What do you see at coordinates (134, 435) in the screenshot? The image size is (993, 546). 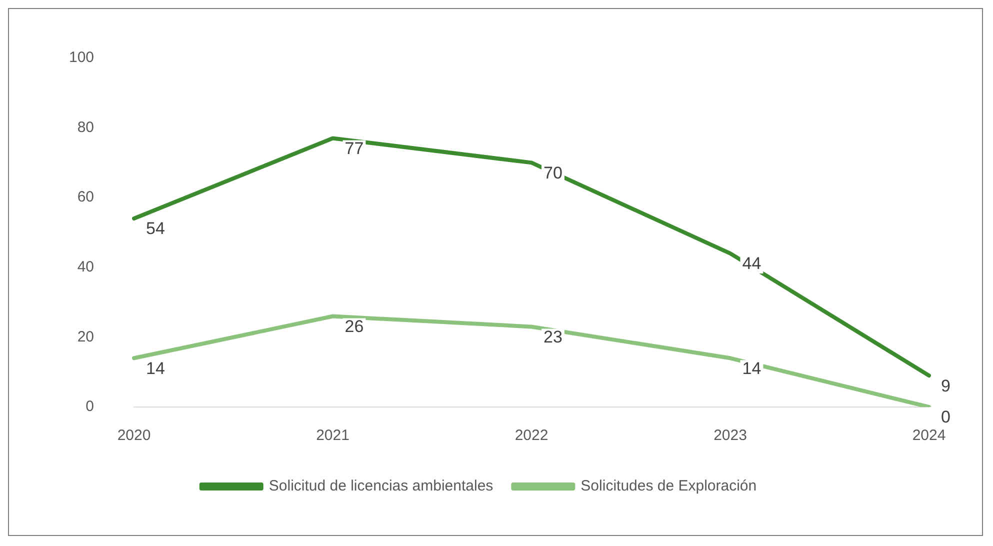 I see `x-tick-label: 2020` at bounding box center [134, 435].